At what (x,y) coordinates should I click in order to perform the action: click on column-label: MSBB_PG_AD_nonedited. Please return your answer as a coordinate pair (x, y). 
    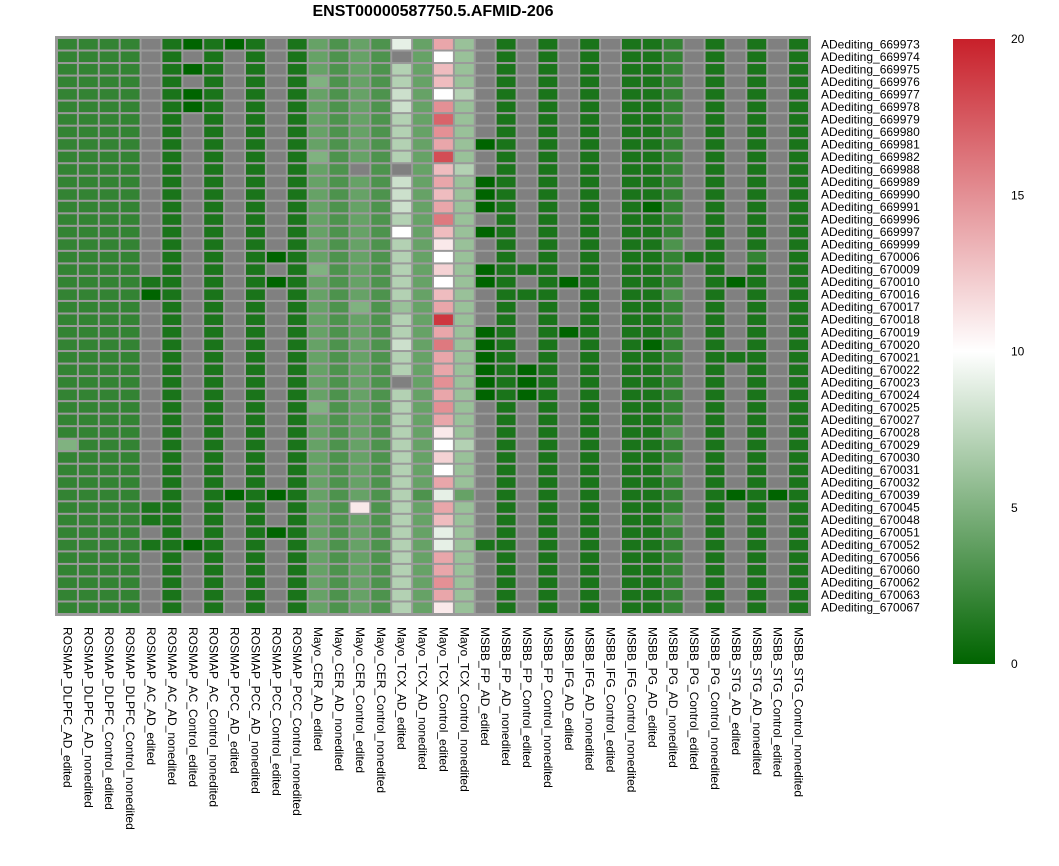
    Looking at the image, I should click on (673, 697).